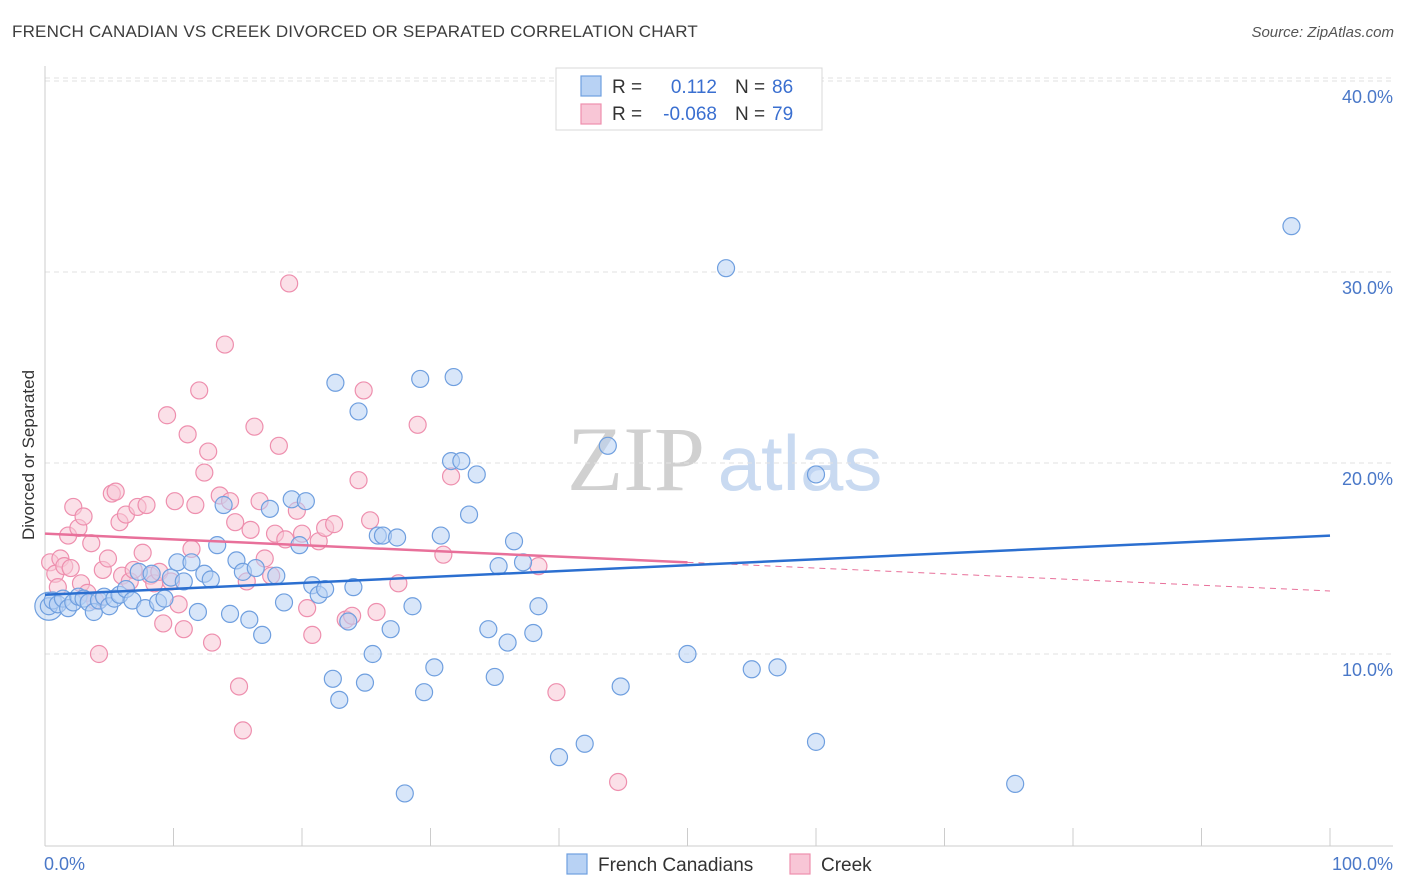  What do you see at coordinates (1322, 32) in the screenshot?
I see `chart-source: Source: ZipAtlas.com` at bounding box center [1322, 32].